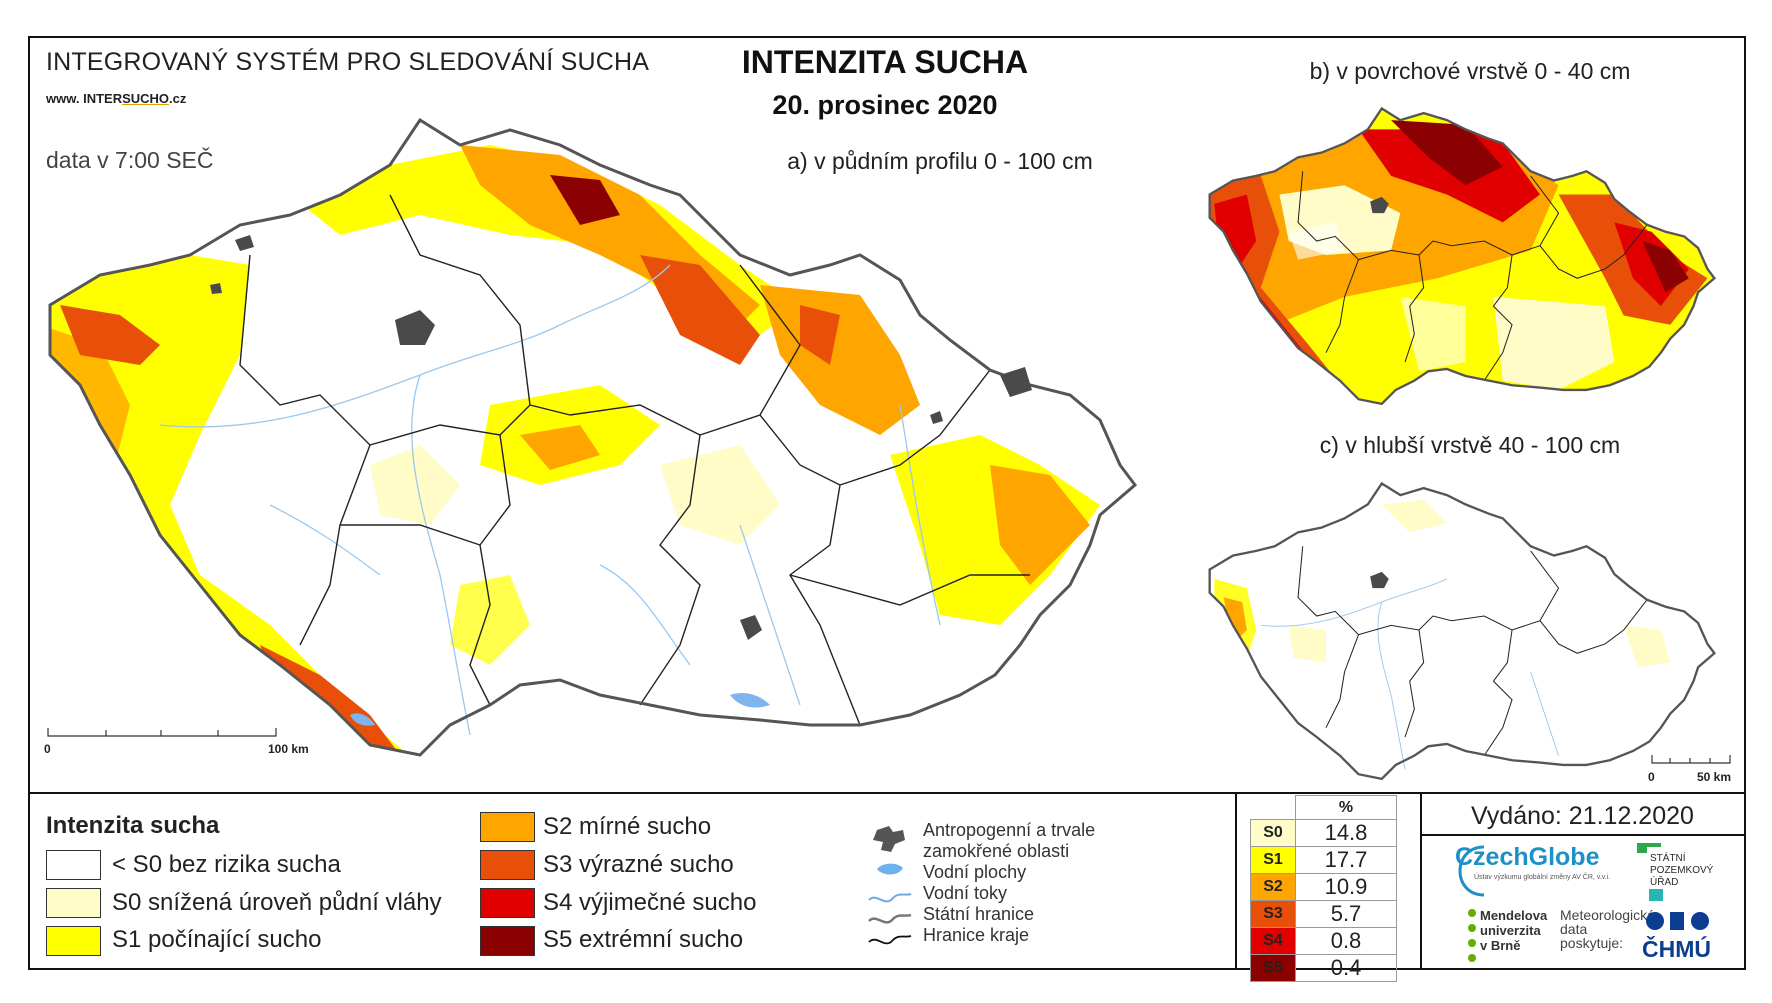  Describe the element at coordinates (507, 941) in the screenshot. I see `legend-swatch-s5` at that location.